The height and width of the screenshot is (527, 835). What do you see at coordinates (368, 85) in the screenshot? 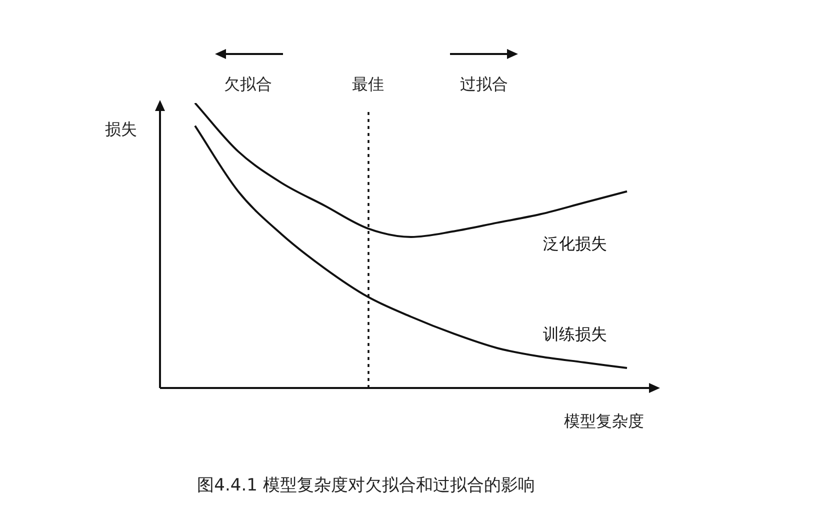
I see `text: 最佳` at bounding box center [368, 85].